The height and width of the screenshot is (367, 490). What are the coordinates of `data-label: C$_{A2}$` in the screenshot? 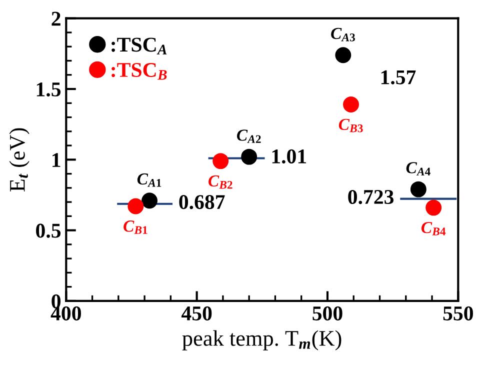 It's located at (248, 136).